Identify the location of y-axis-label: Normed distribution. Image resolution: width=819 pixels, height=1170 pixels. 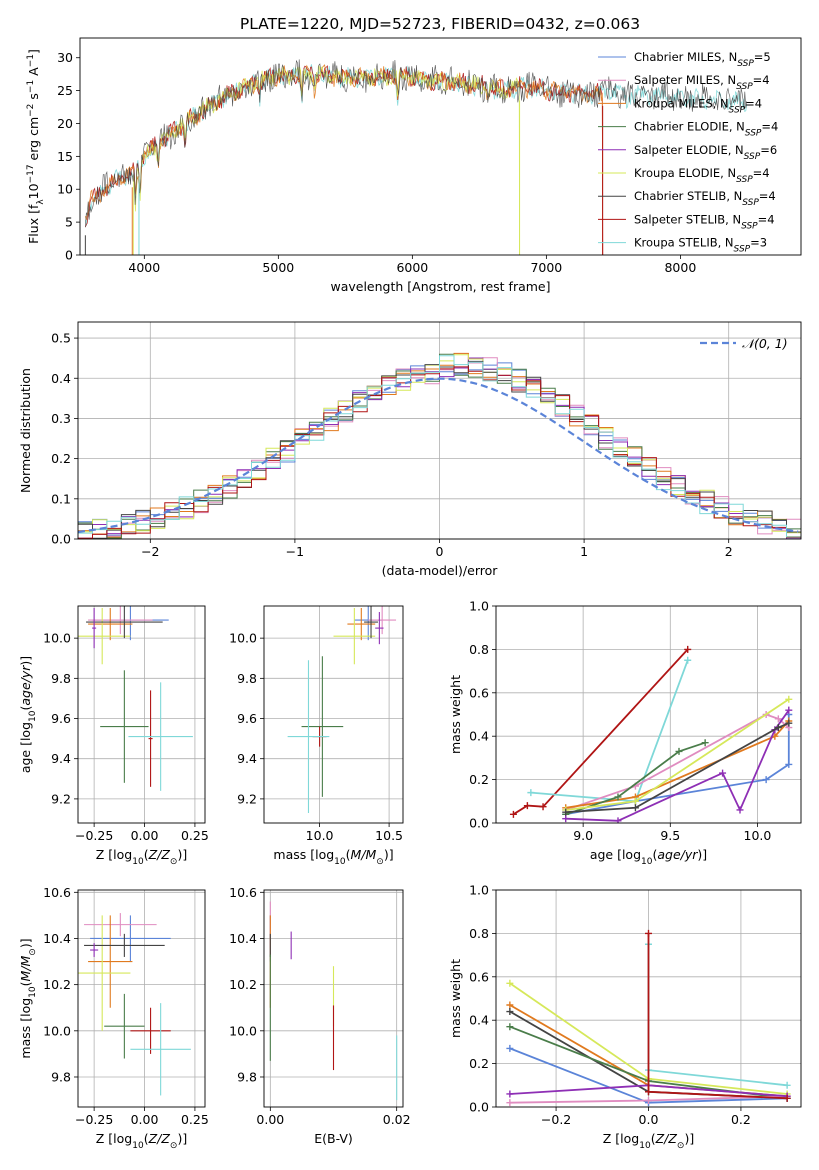
(25, 430).